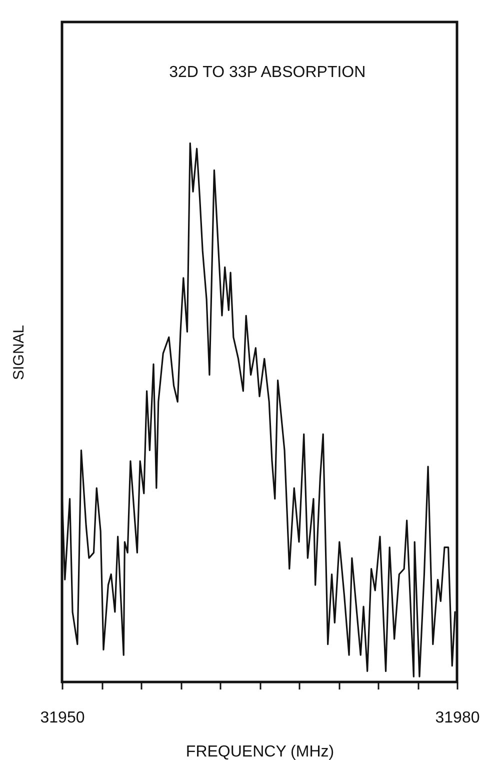 This screenshot has height=760, width=493. I want to click on text: 32D TO 33P ABSORPTION, so click(267, 72).